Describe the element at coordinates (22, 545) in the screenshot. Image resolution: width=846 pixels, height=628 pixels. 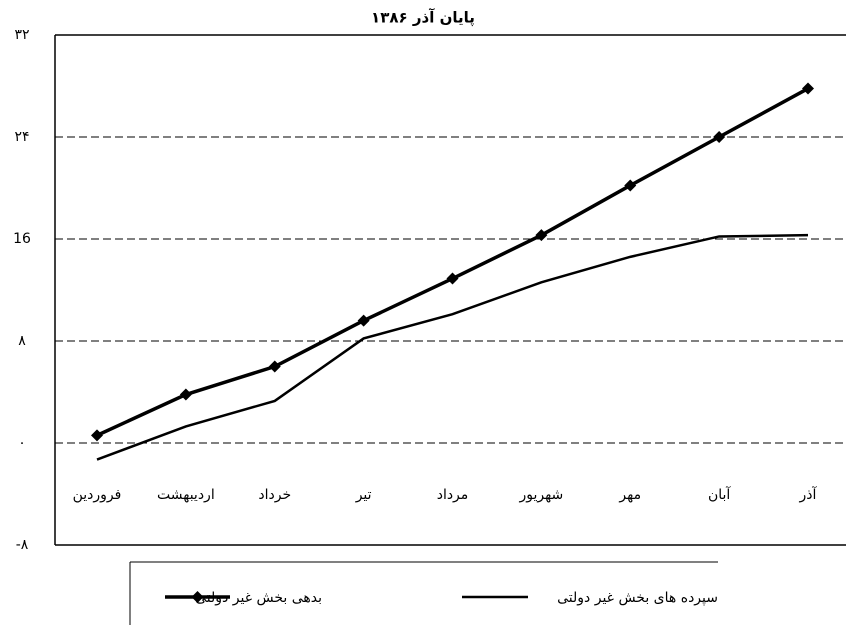
I see `y-tick-label: -۸` at that location.